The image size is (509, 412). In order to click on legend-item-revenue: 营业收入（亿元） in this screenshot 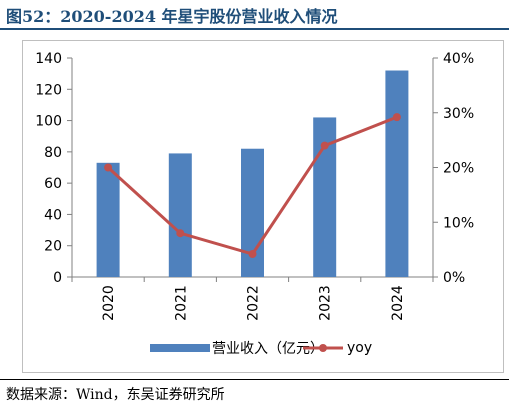, I will do `click(237, 348)`.